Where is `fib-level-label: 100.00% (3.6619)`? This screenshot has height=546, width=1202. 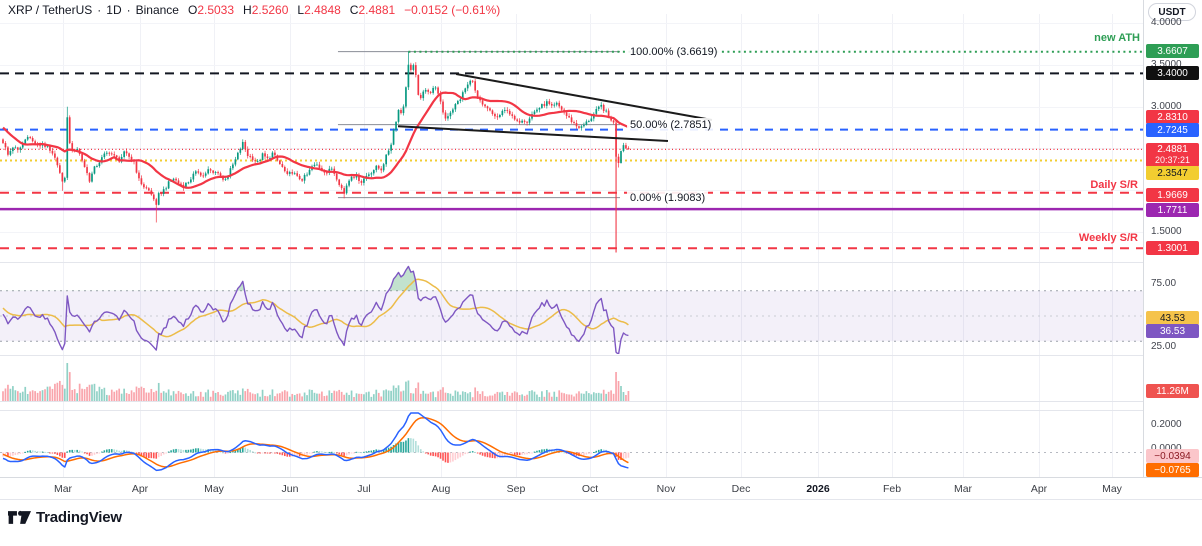
fib-level-label: 100.00% (3.6619) is located at coordinates (674, 52).